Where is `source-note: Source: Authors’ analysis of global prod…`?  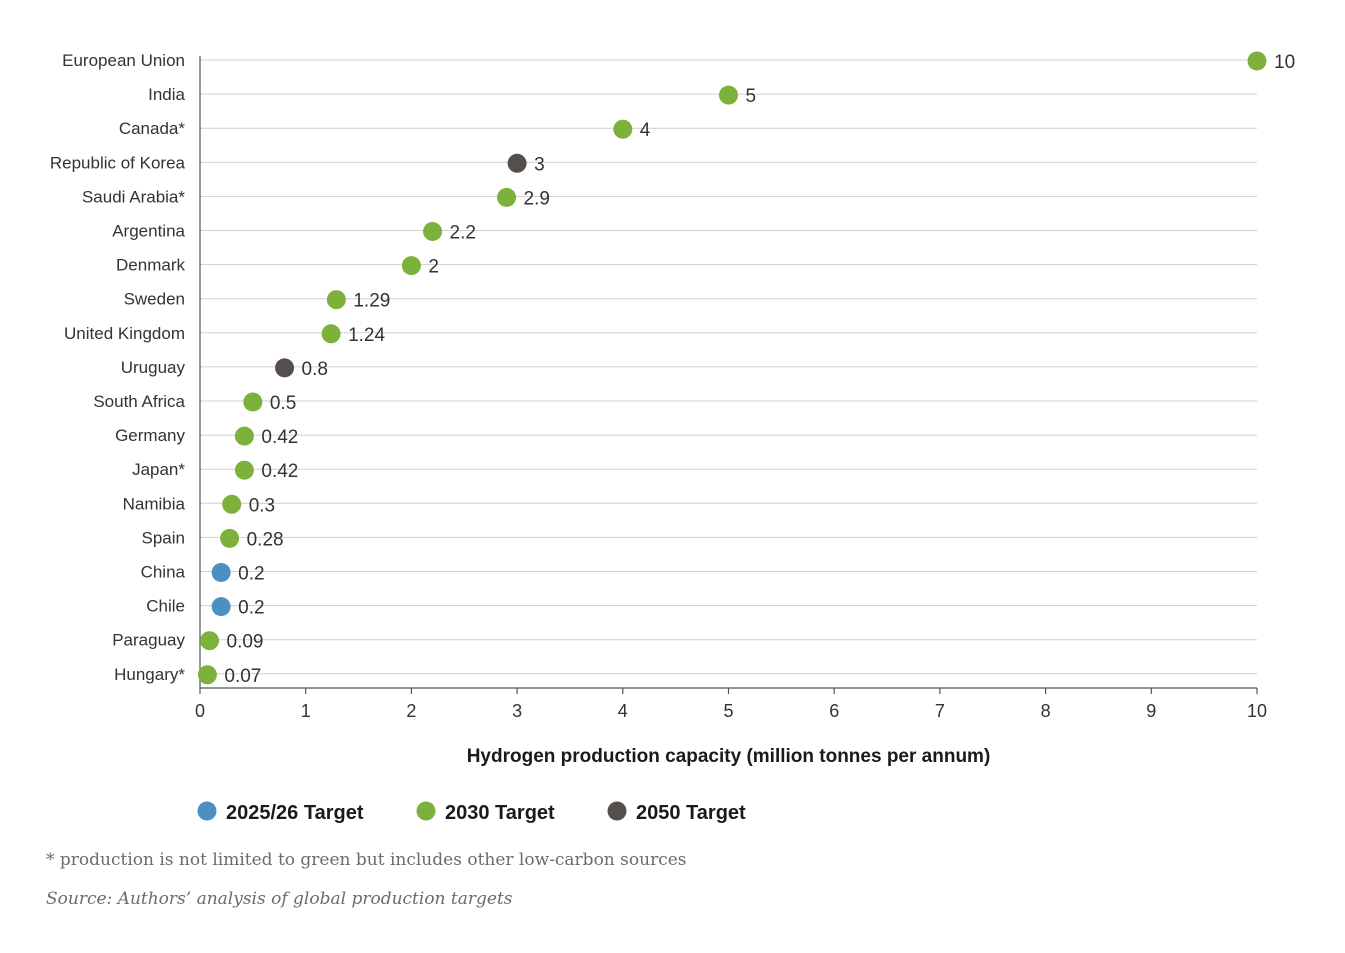
source-note: Source: Authors’ analysis of global prod… is located at coordinates (279, 899).